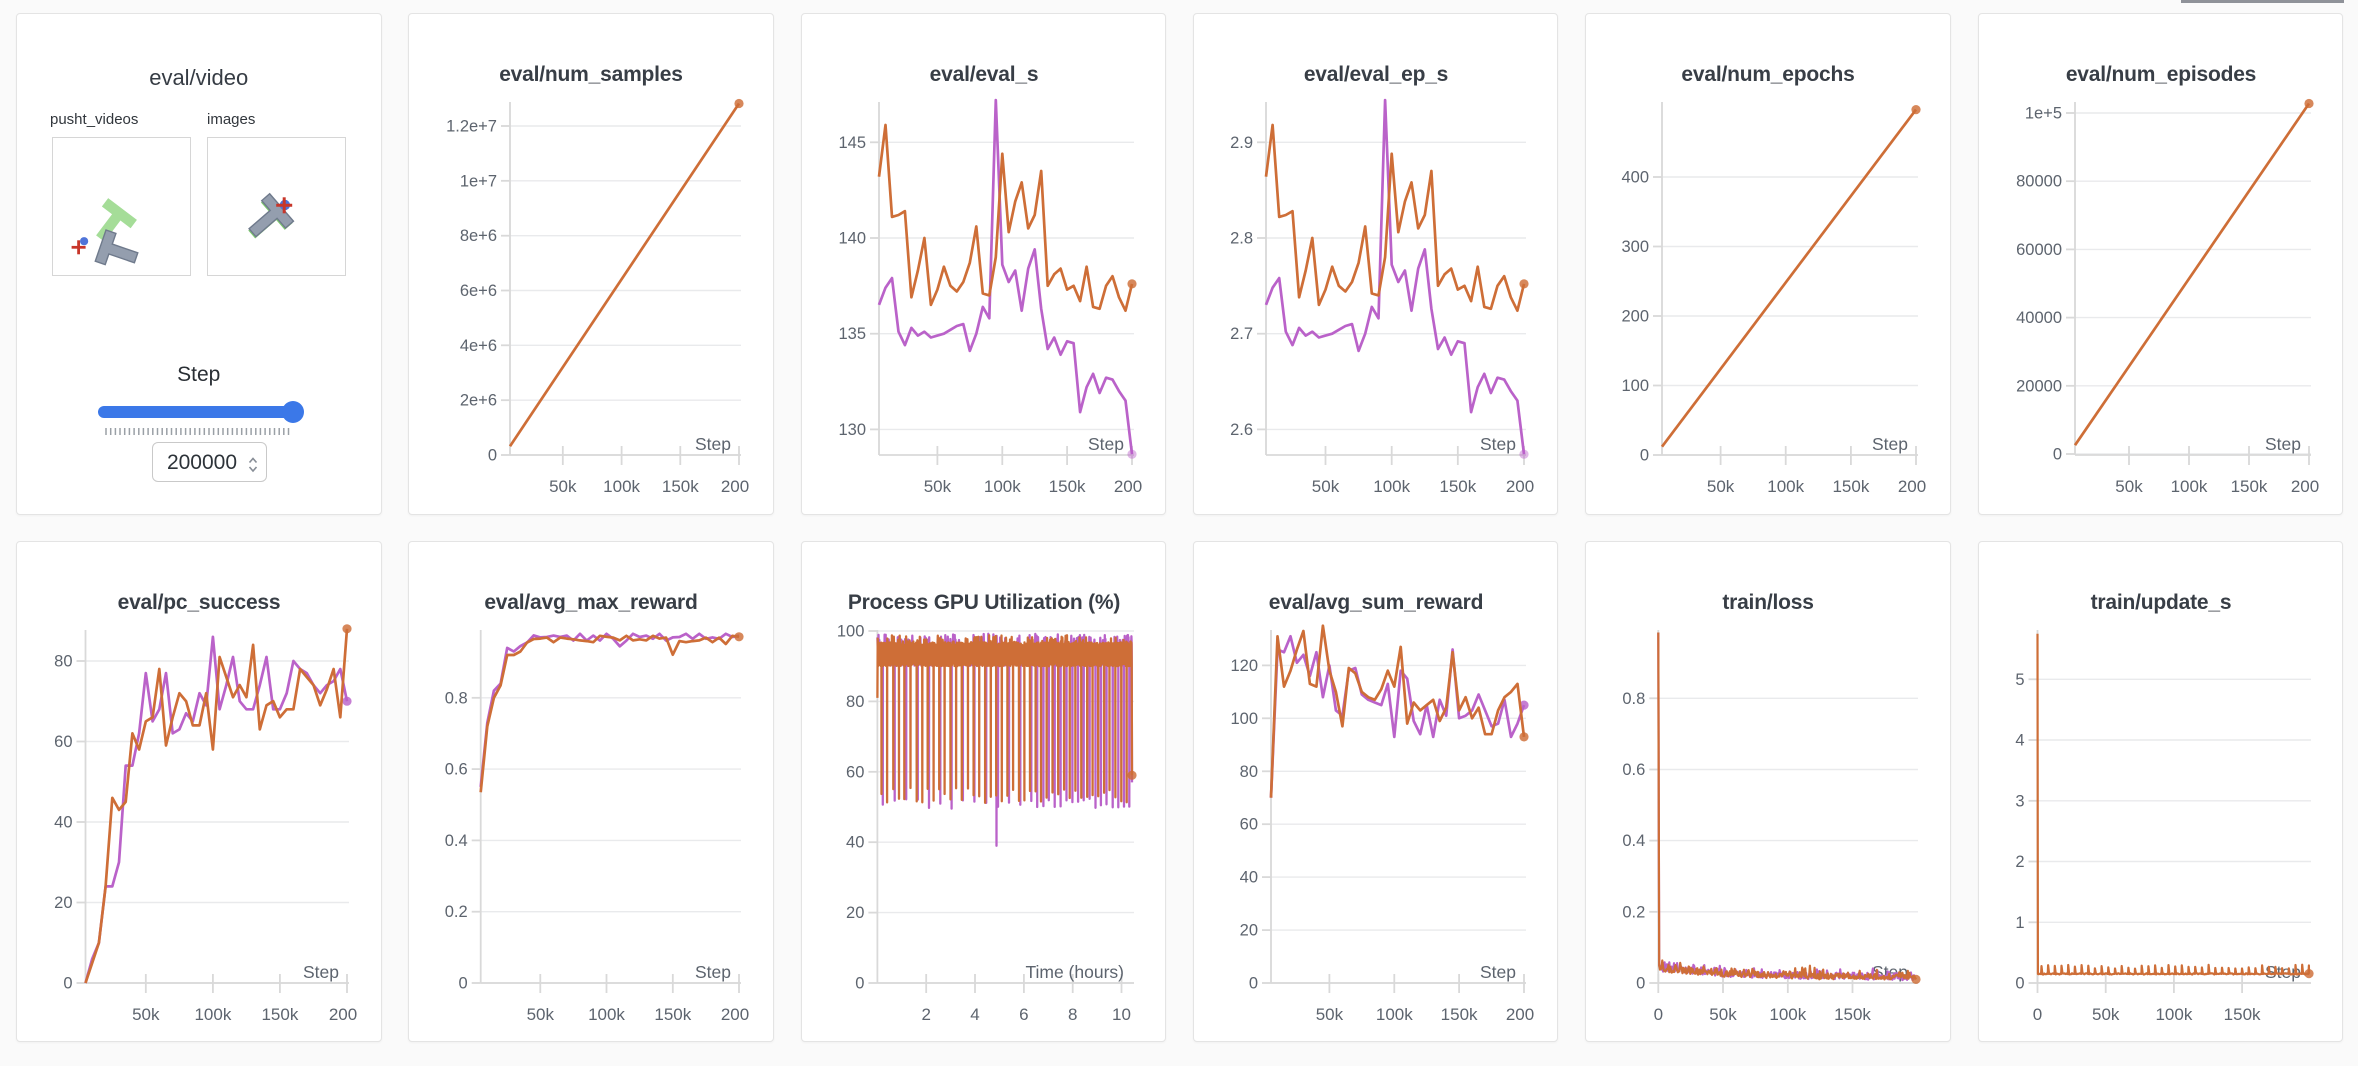 This screenshot has width=2358, height=1066. I want to click on svg-text: 5, so click(2019, 679).